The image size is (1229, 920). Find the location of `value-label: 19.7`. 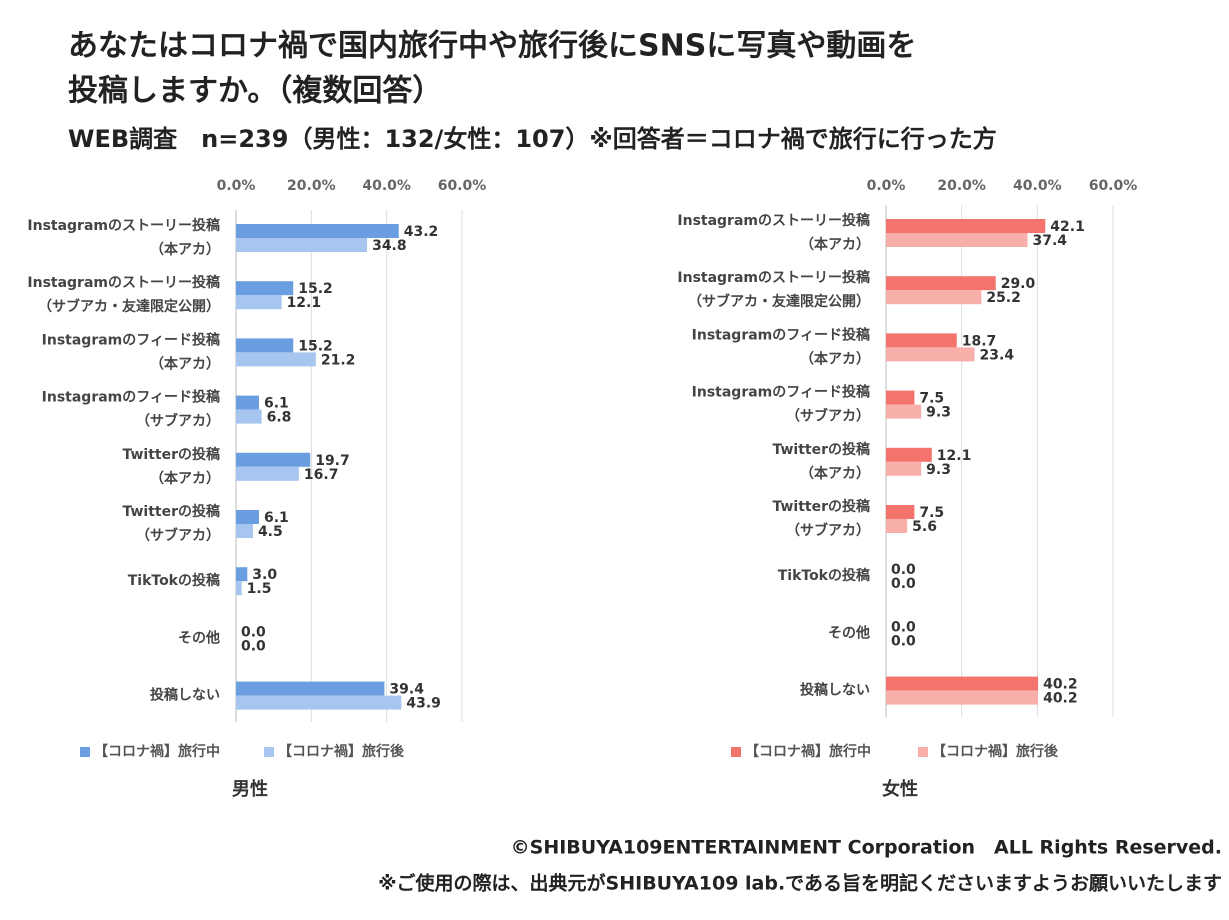

value-label: 19.7 is located at coordinates (332, 461).